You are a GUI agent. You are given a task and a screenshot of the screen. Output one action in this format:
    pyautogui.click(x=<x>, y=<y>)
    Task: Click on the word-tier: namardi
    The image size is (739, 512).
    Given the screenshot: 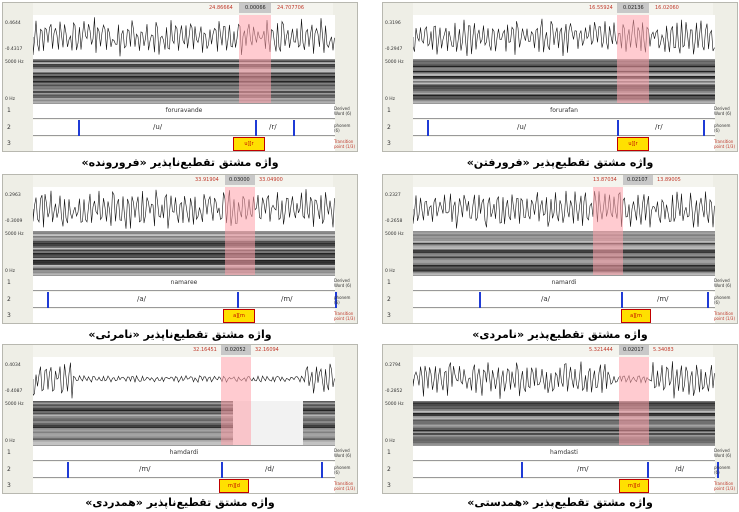 What is the action you would take?
    pyautogui.click(x=564, y=283)
    